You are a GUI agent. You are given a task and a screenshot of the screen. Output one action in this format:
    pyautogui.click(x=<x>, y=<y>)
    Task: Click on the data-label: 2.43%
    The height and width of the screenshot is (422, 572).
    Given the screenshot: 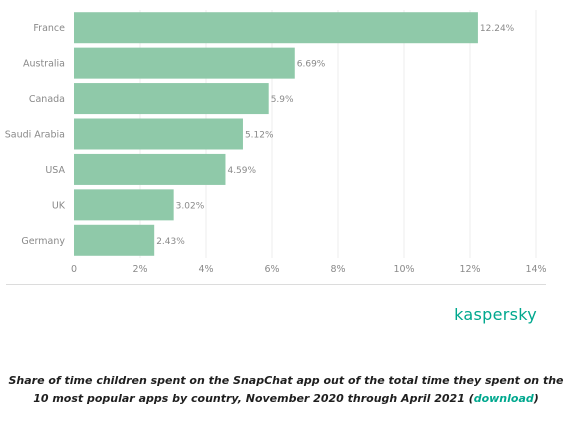 What is the action you would take?
    pyautogui.click(x=170, y=242)
    